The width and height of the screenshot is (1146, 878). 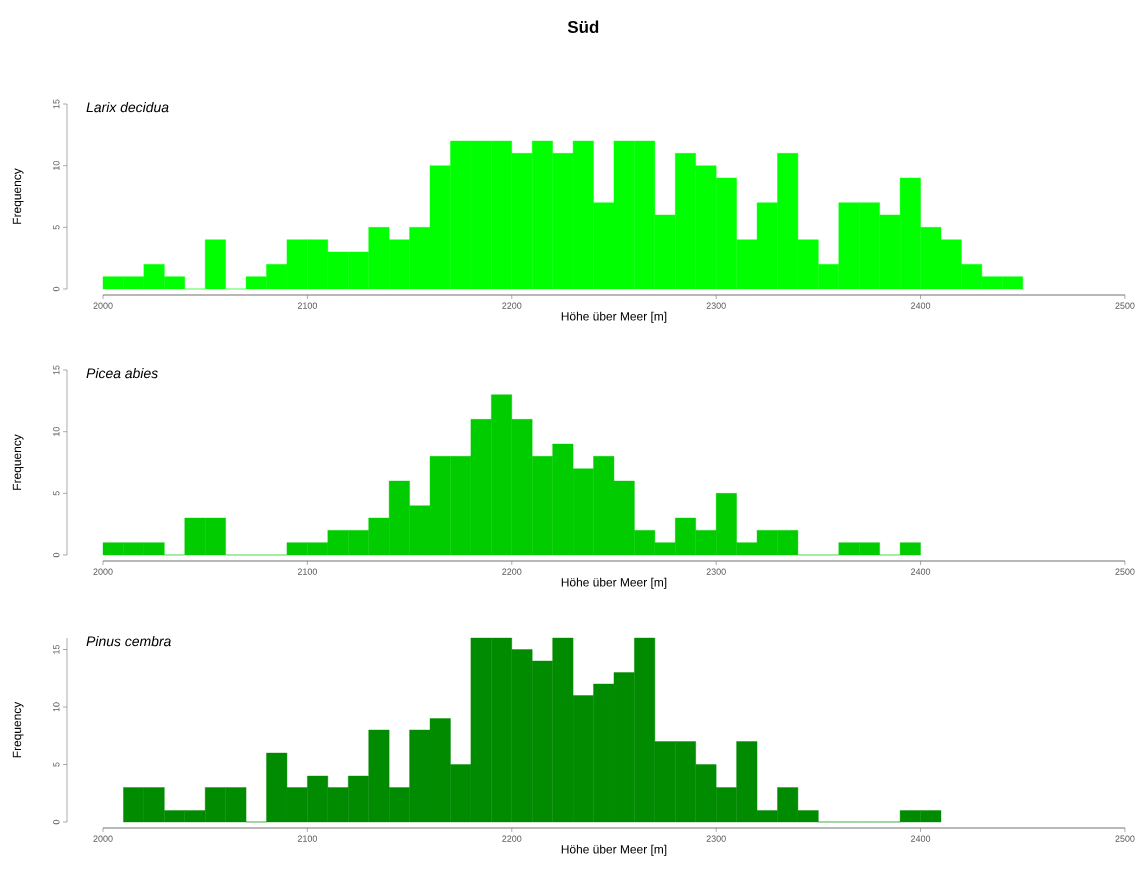 I want to click on chart-title: Süd, so click(x=583, y=27).